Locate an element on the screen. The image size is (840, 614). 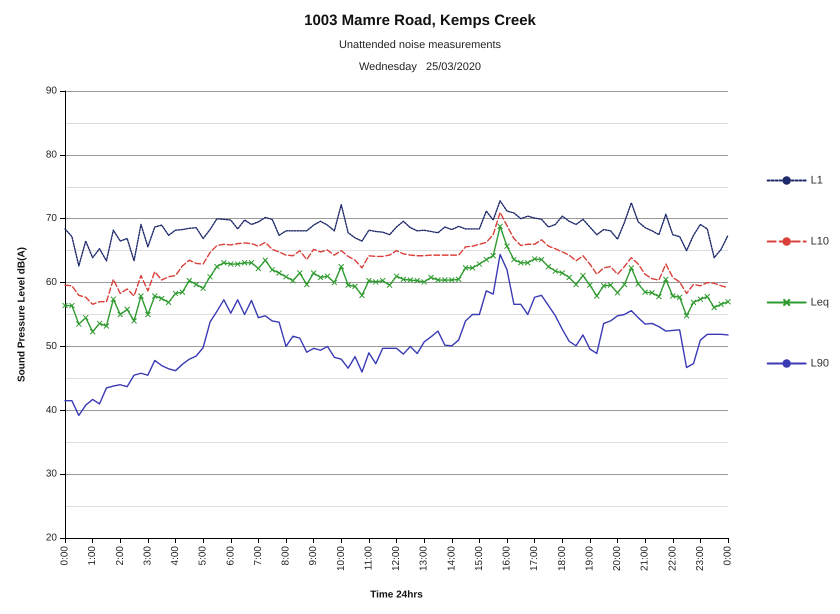
x-tick-label: 1:00 is located at coordinates (92, 556).